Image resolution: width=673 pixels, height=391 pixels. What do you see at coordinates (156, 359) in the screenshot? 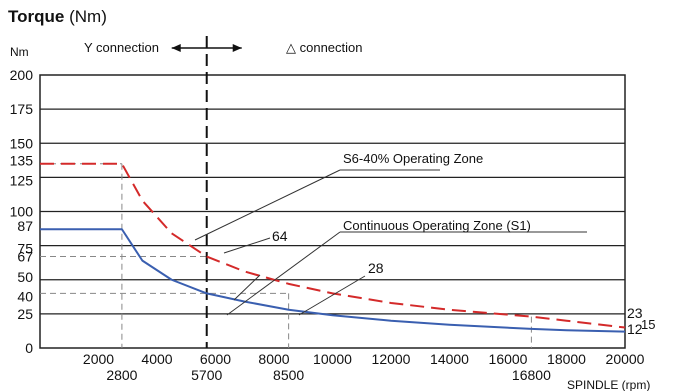
I see `x-tick-4000: 4000` at bounding box center [156, 359].